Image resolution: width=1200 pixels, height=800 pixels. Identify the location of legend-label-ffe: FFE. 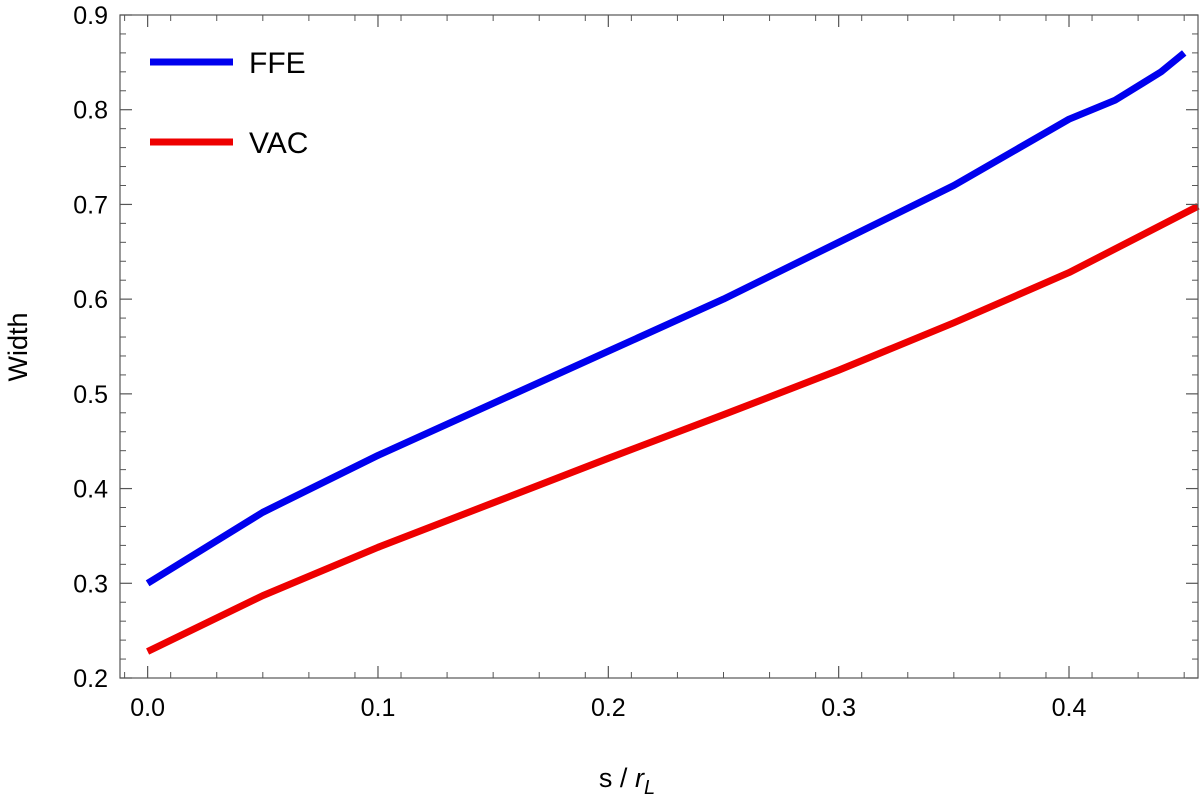
(277, 63).